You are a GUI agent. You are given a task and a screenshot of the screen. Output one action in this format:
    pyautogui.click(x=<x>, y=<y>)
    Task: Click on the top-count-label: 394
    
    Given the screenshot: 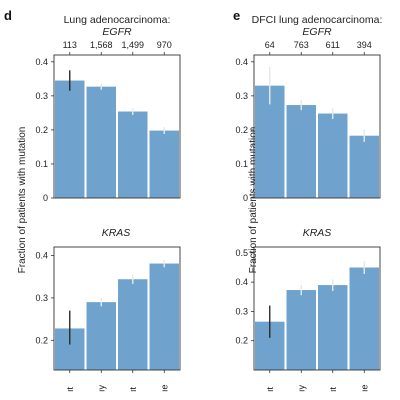 What is the action you would take?
    pyautogui.click(x=364, y=45)
    